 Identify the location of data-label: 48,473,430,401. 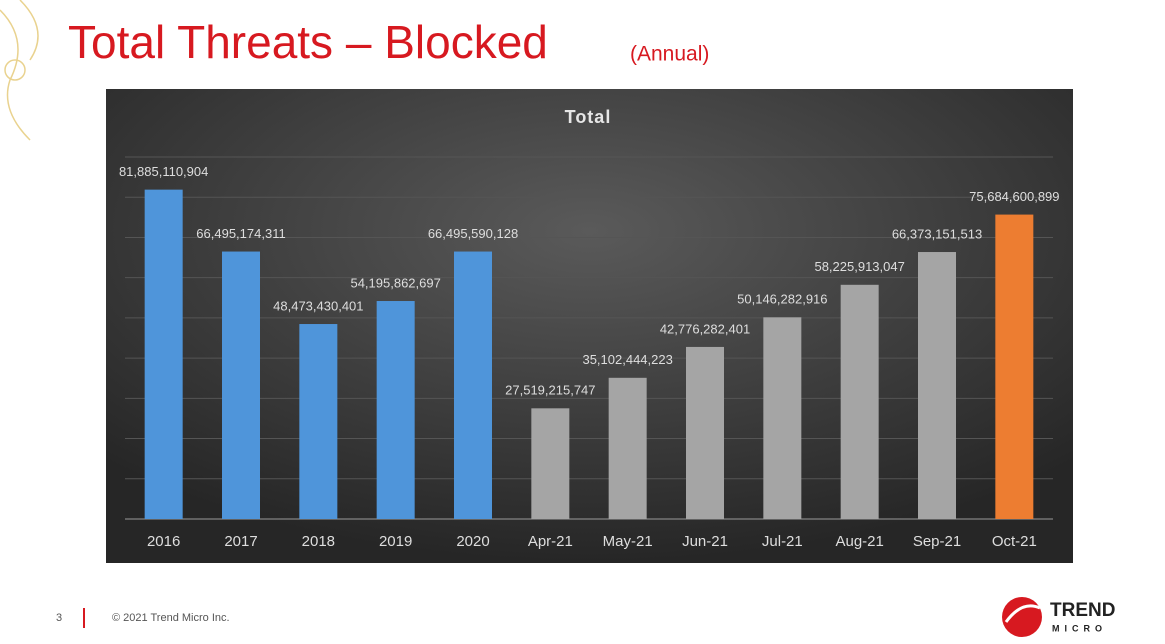
(318, 305).